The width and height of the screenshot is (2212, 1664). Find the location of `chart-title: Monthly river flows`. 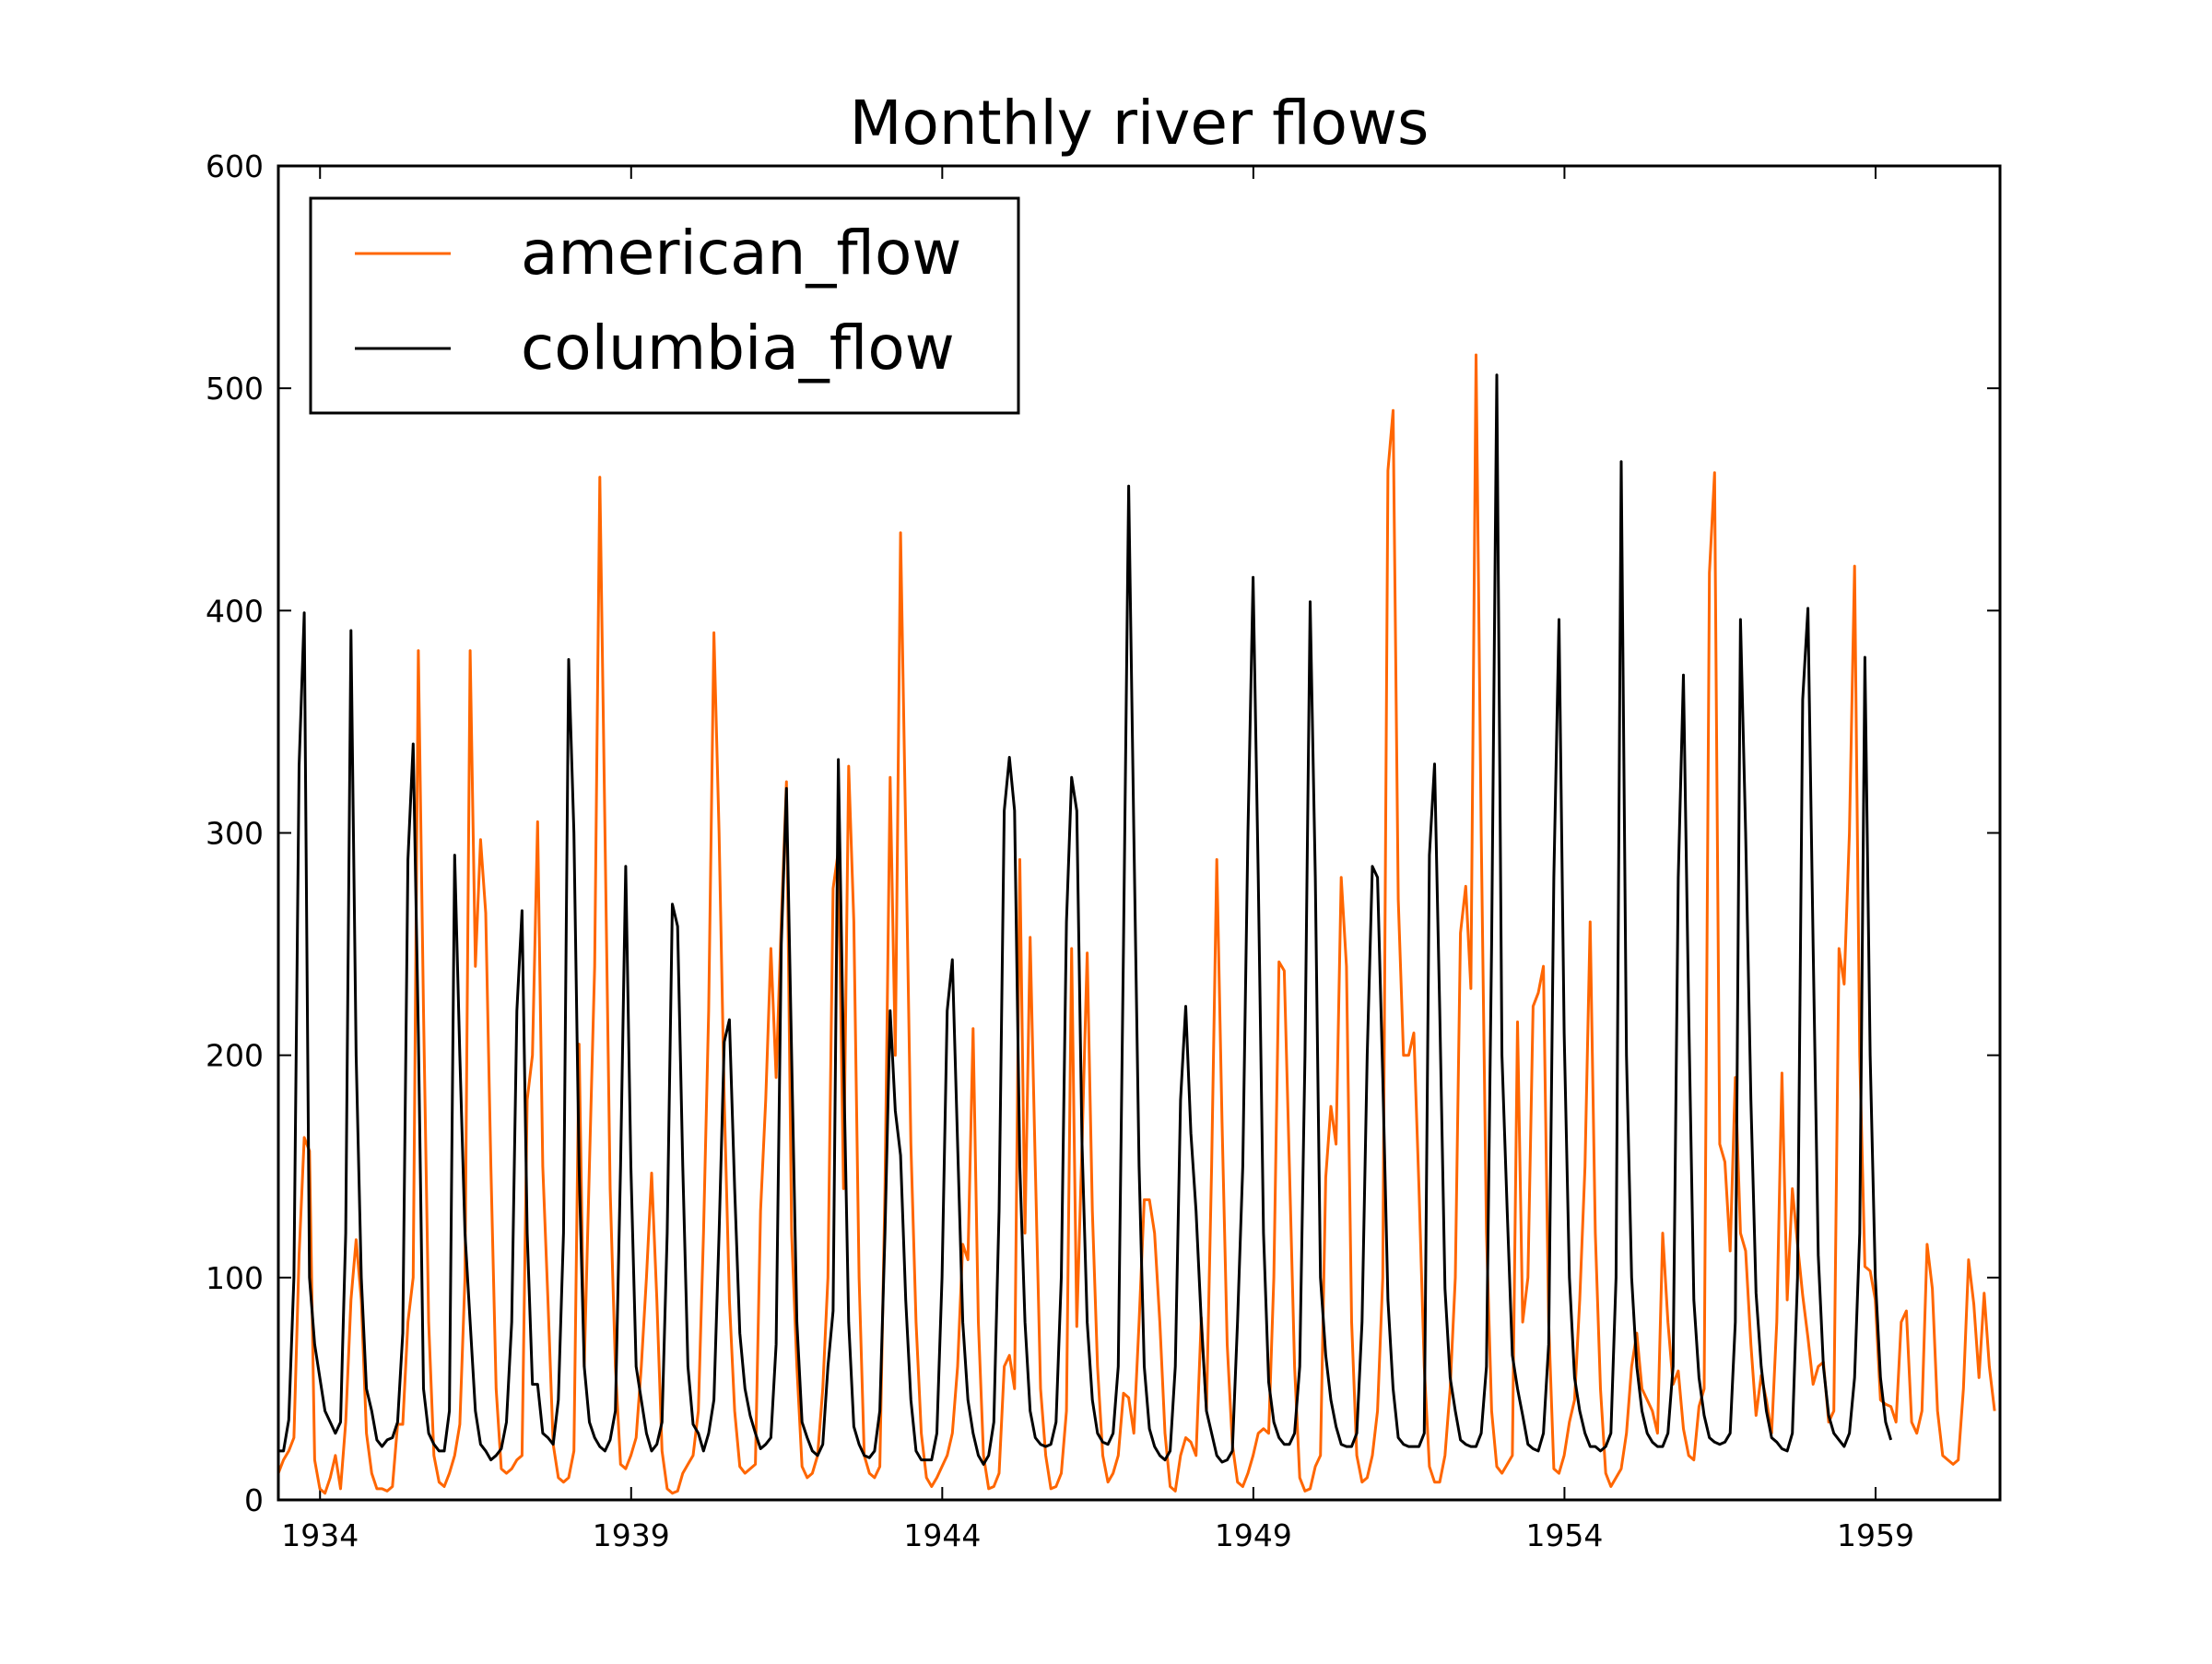

chart-title: Monthly river flows is located at coordinates (1140, 123).